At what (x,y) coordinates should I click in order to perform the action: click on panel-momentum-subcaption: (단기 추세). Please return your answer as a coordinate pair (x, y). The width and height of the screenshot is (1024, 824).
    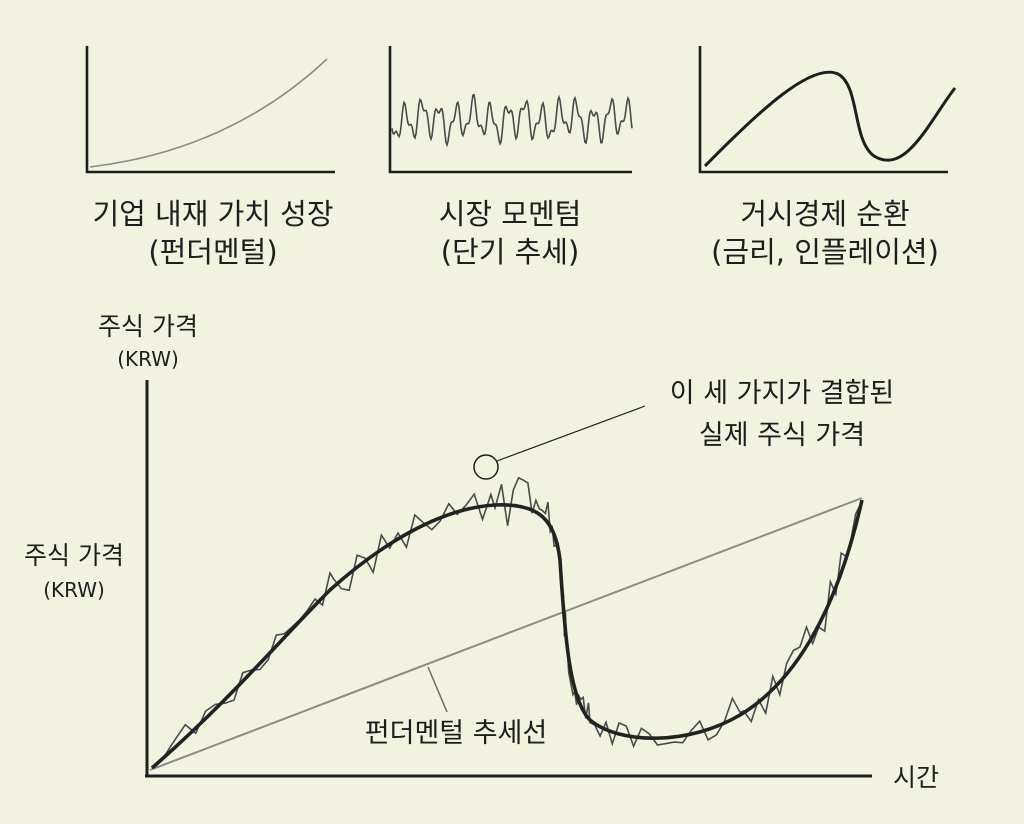
    Looking at the image, I should click on (510, 252).